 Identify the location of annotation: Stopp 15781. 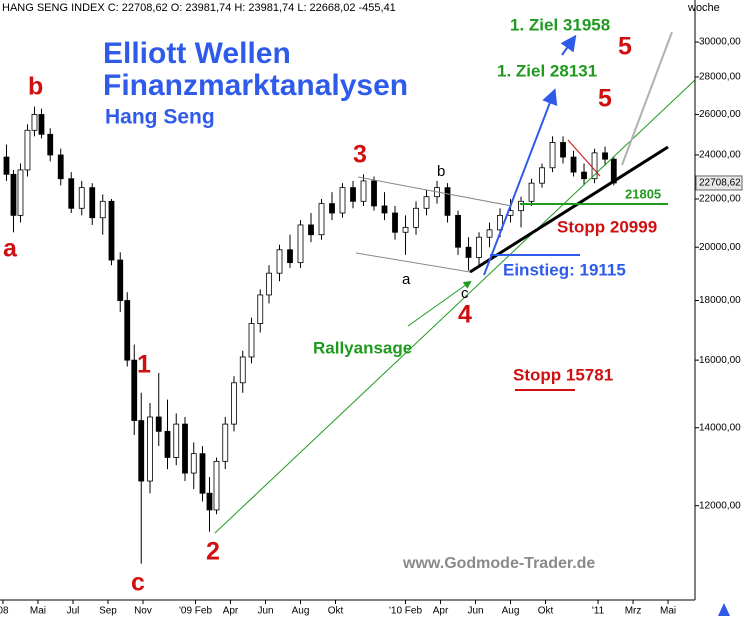
(563, 374).